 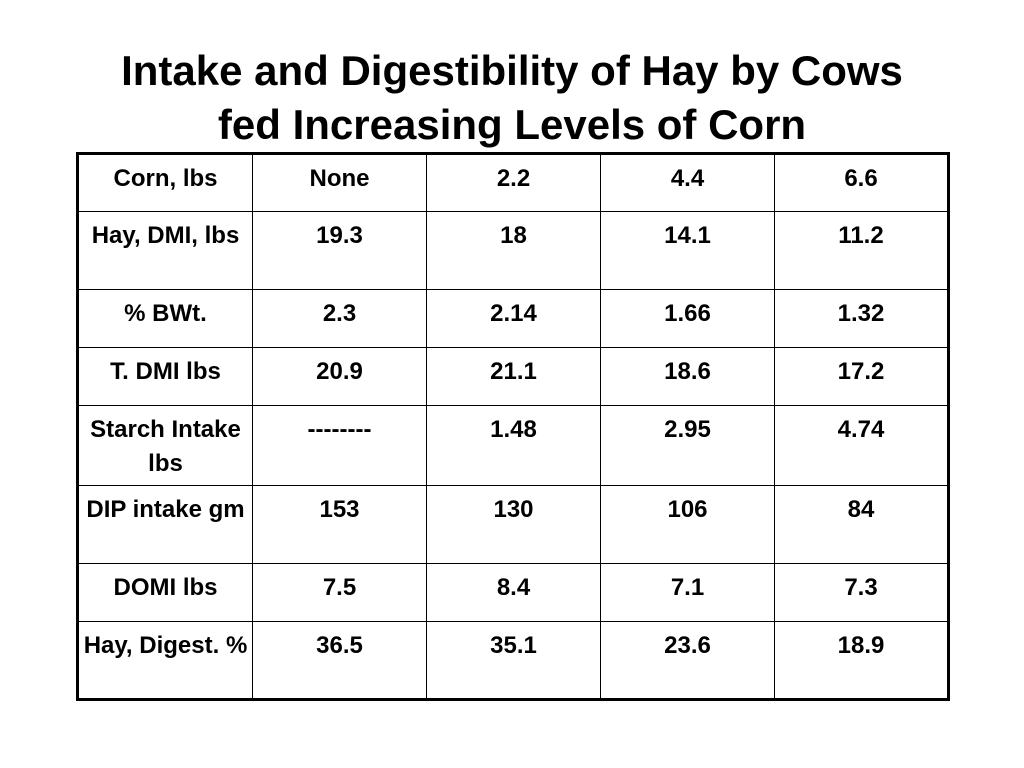 I want to click on row-header-cell: Hay, Digest. %, so click(x=165, y=660).